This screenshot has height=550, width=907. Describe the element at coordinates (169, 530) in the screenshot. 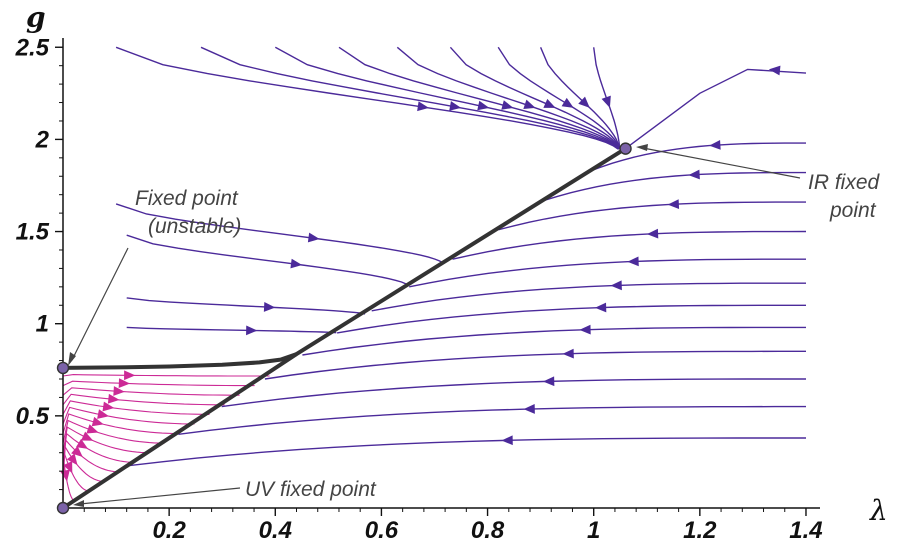

I see `x-tick-label-0: 0.2` at that location.